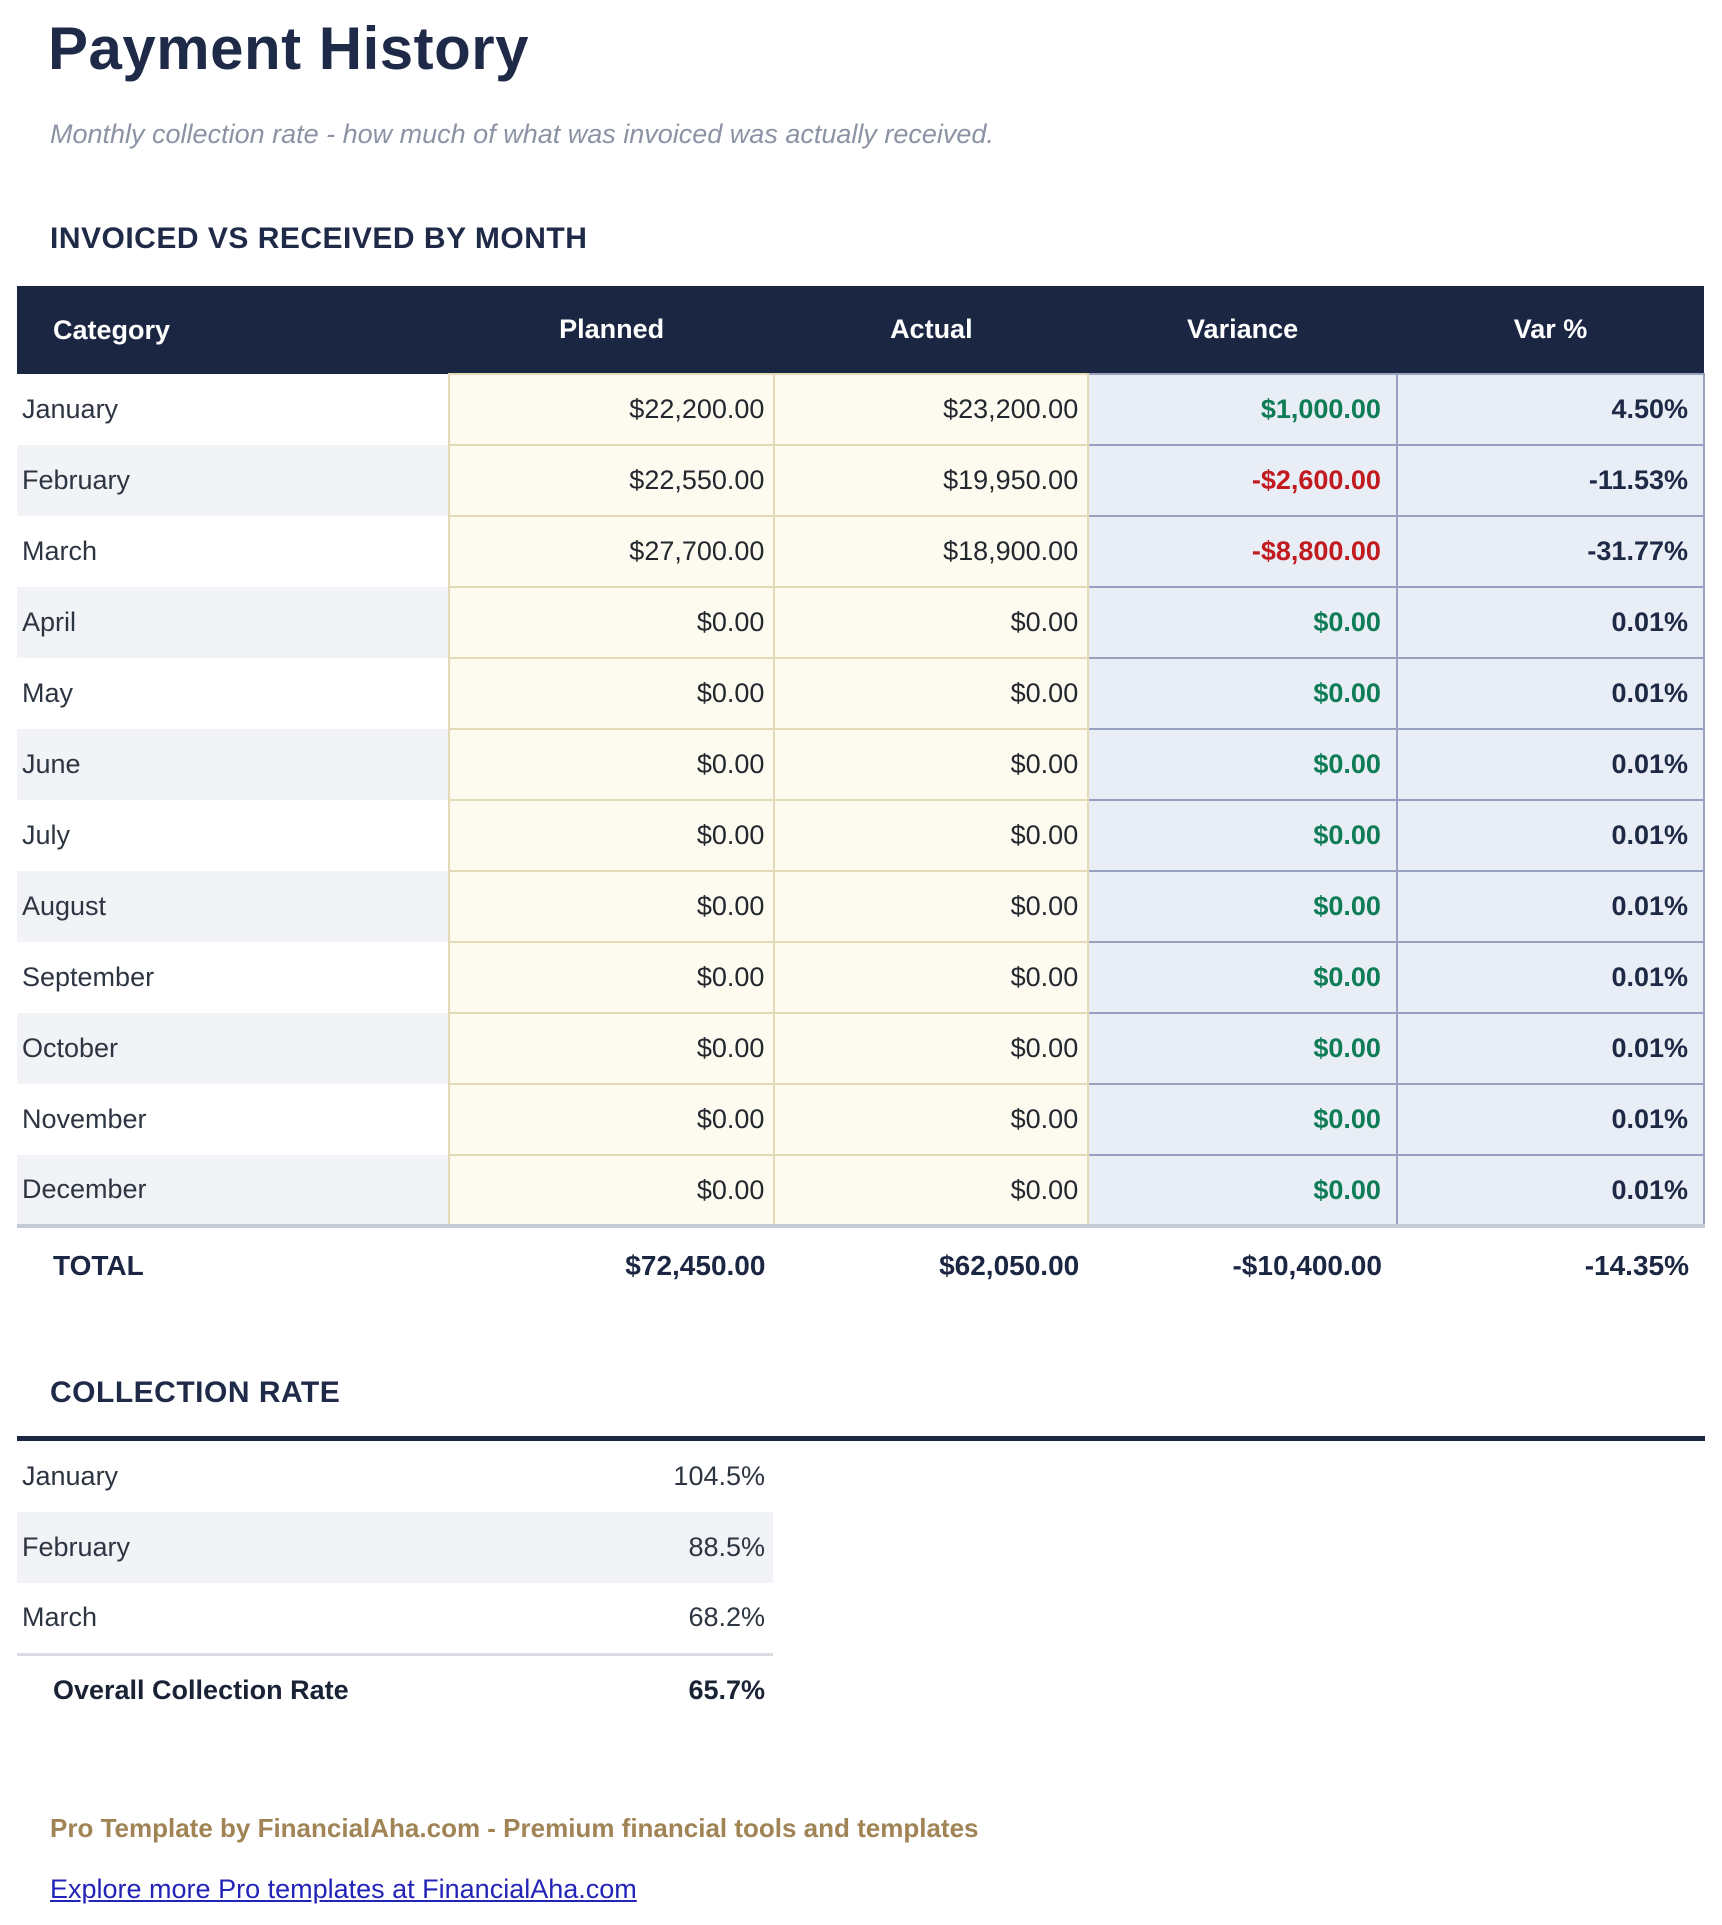 This screenshot has width=1722, height=1925. What do you see at coordinates (233, 835) in the screenshot?
I see `category-cell: July` at bounding box center [233, 835].